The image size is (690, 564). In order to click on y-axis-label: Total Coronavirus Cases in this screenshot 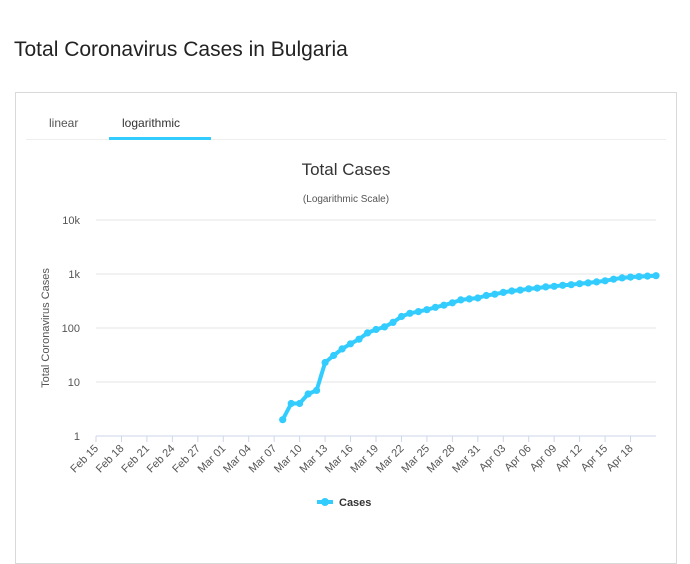, I will do `click(46, 328)`.